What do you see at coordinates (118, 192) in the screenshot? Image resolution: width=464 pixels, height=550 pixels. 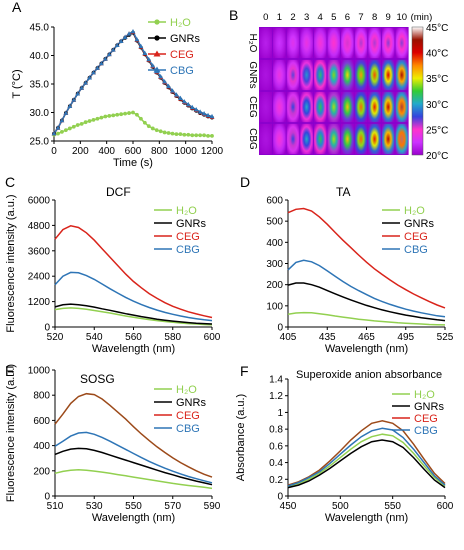 I see `chart-title: DCF` at bounding box center [118, 192].